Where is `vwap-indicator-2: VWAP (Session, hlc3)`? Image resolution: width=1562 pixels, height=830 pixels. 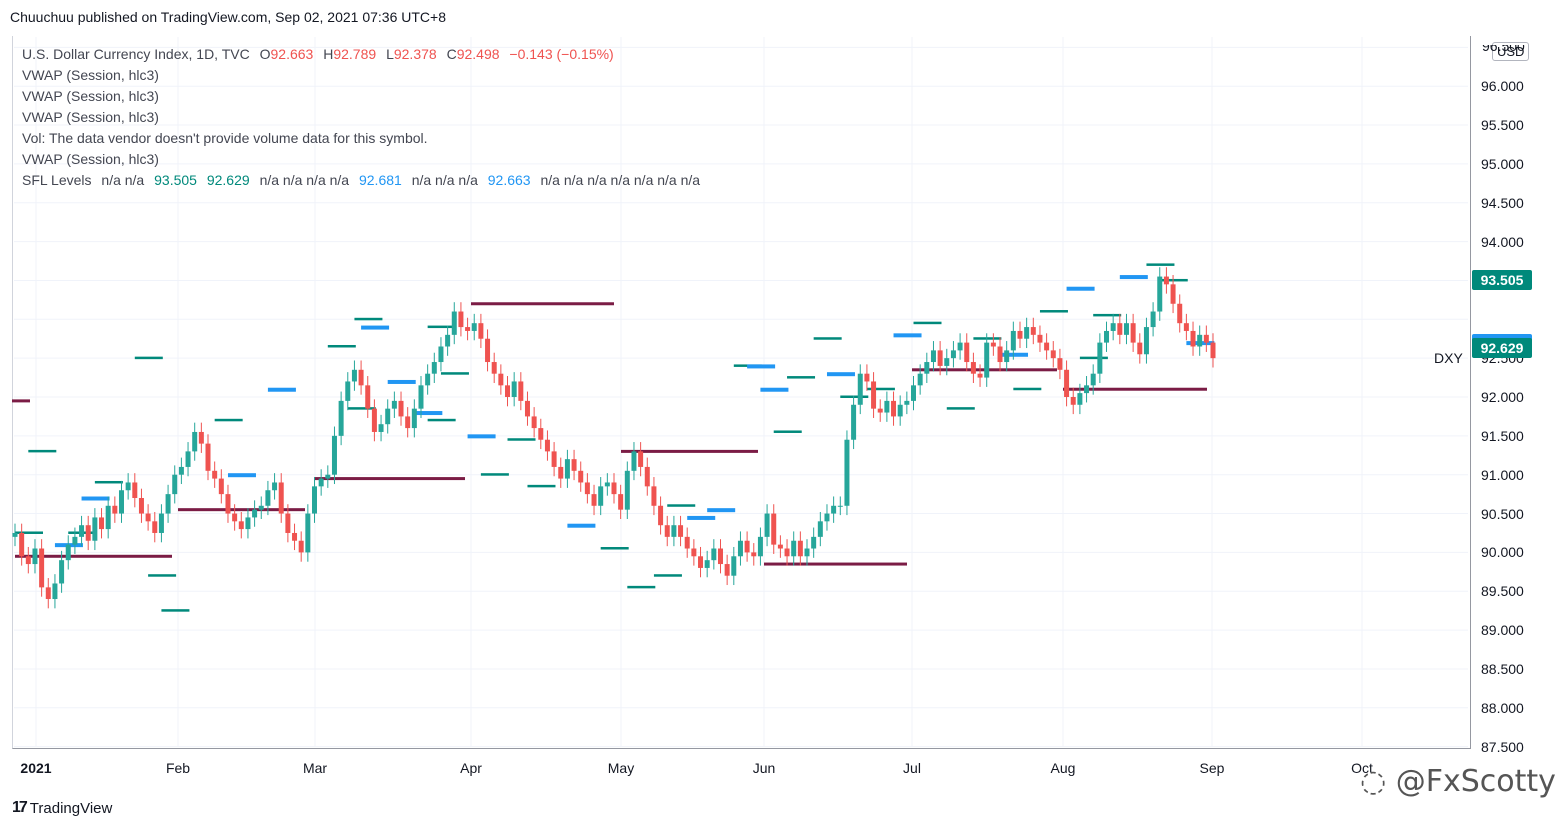 vwap-indicator-2: VWAP (Session, hlc3) is located at coordinates (90, 96).